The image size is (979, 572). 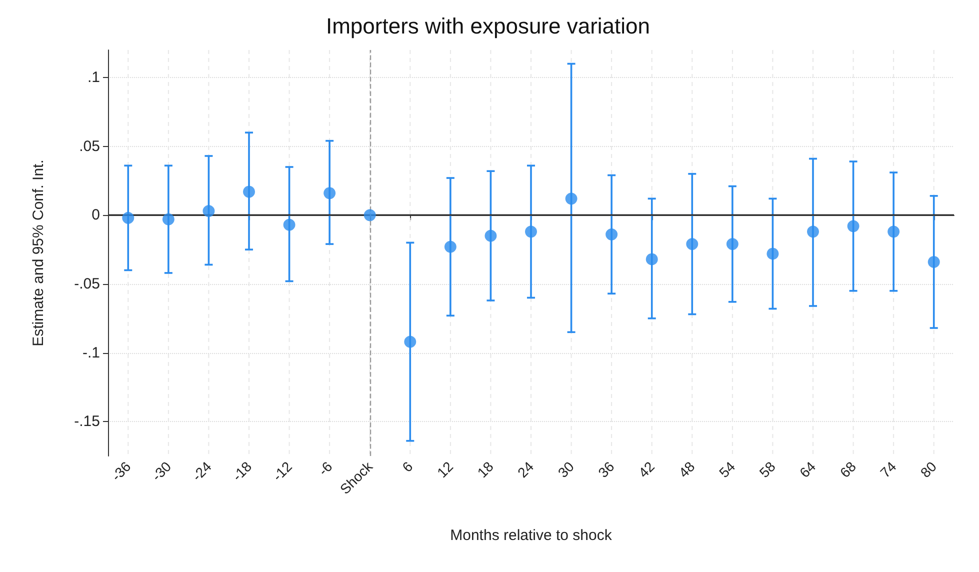 What do you see at coordinates (848, 469) in the screenshot?
I see `x-tick-label: 68` at bounding box center [848, 469].